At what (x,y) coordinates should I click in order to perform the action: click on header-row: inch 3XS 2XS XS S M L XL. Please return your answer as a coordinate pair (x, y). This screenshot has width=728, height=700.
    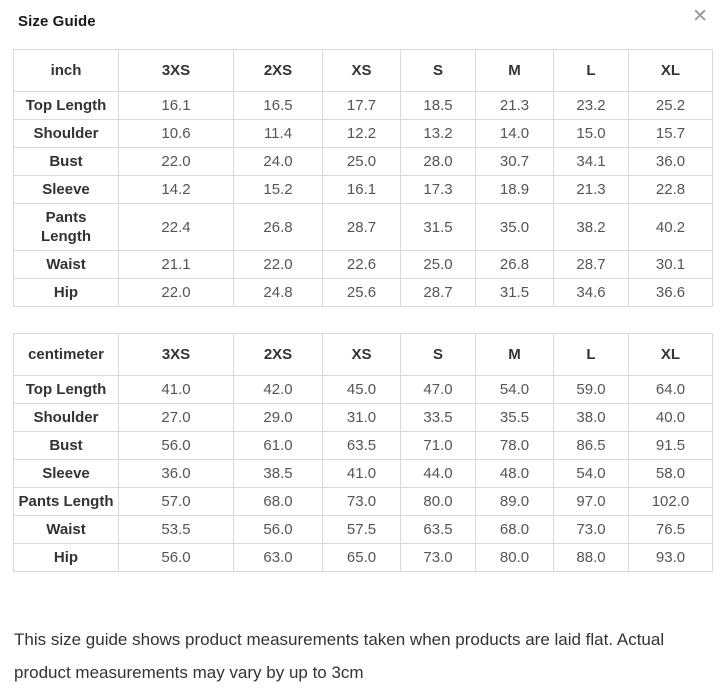
    Looking at the image, I should click on (363, 70).